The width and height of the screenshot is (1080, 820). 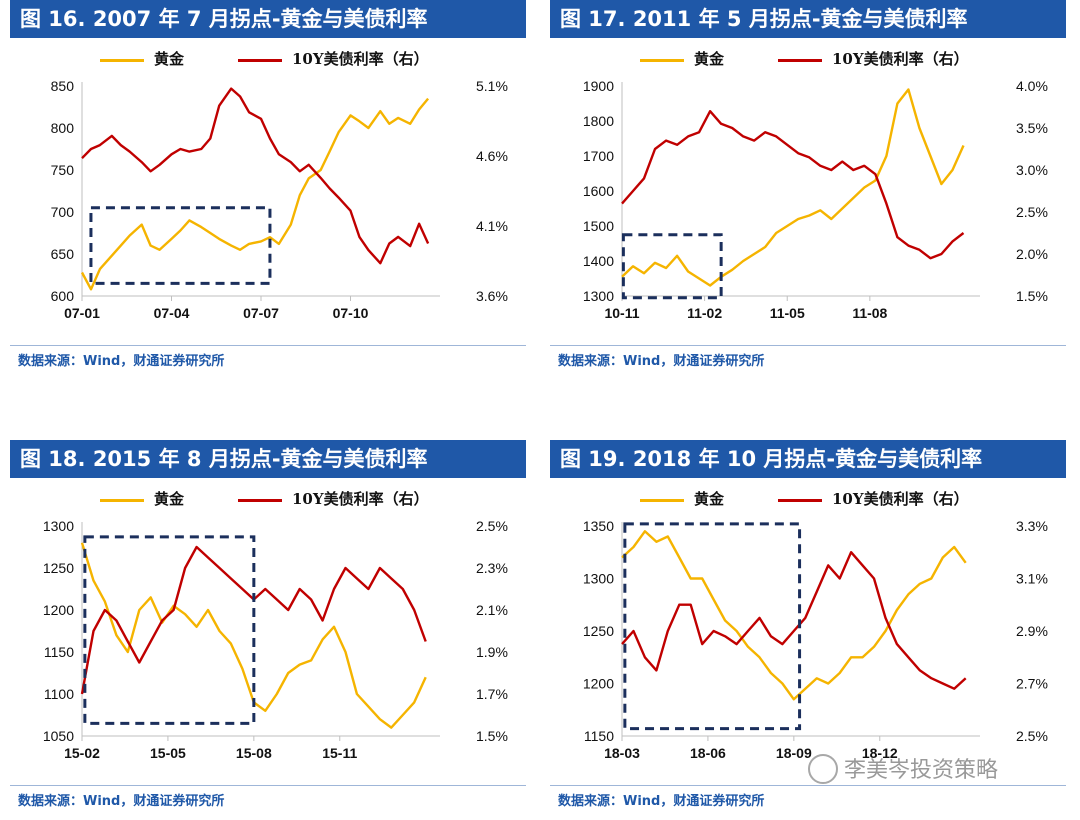 I want to click on x-tick-label: 07-10, so click(x=351, y=313).